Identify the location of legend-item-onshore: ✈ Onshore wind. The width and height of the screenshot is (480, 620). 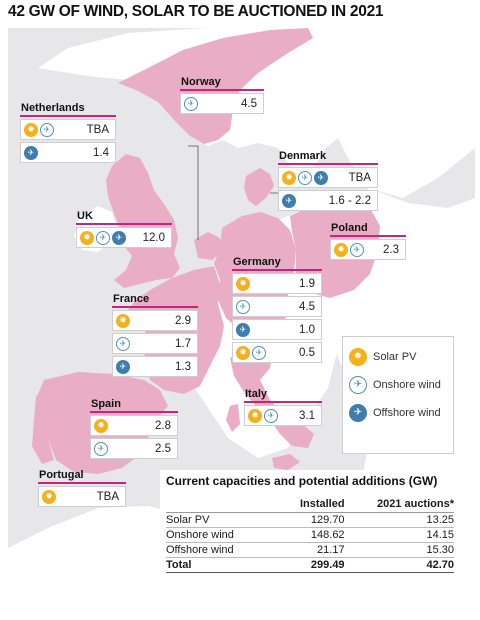
(398, 385).